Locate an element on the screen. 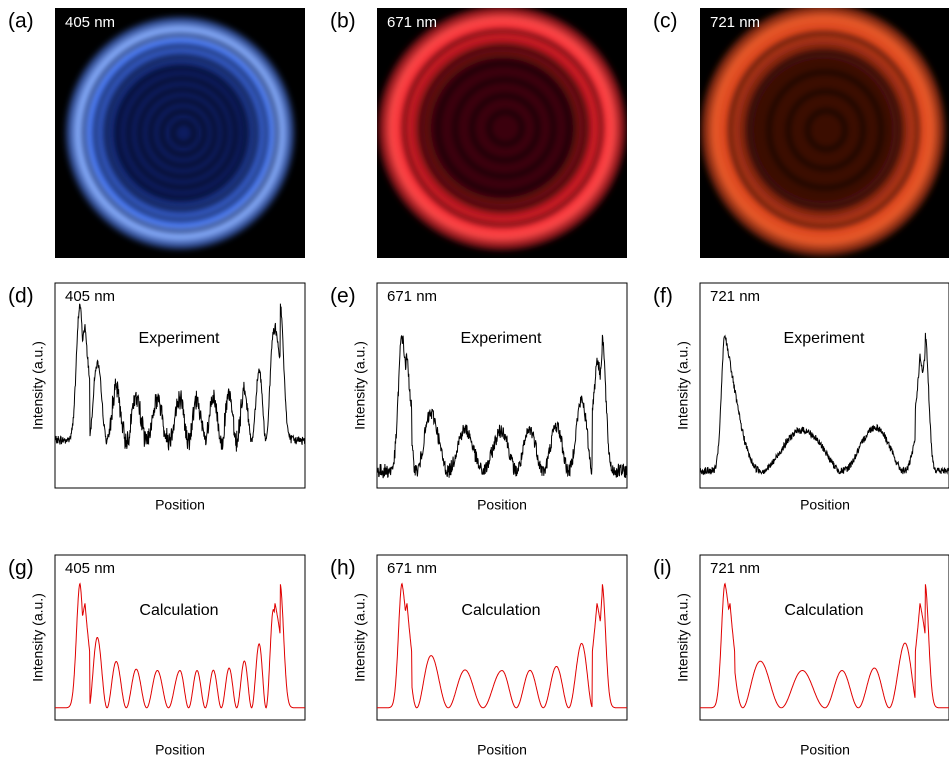  panel-label: (e) is located at coordinates (343, 296).